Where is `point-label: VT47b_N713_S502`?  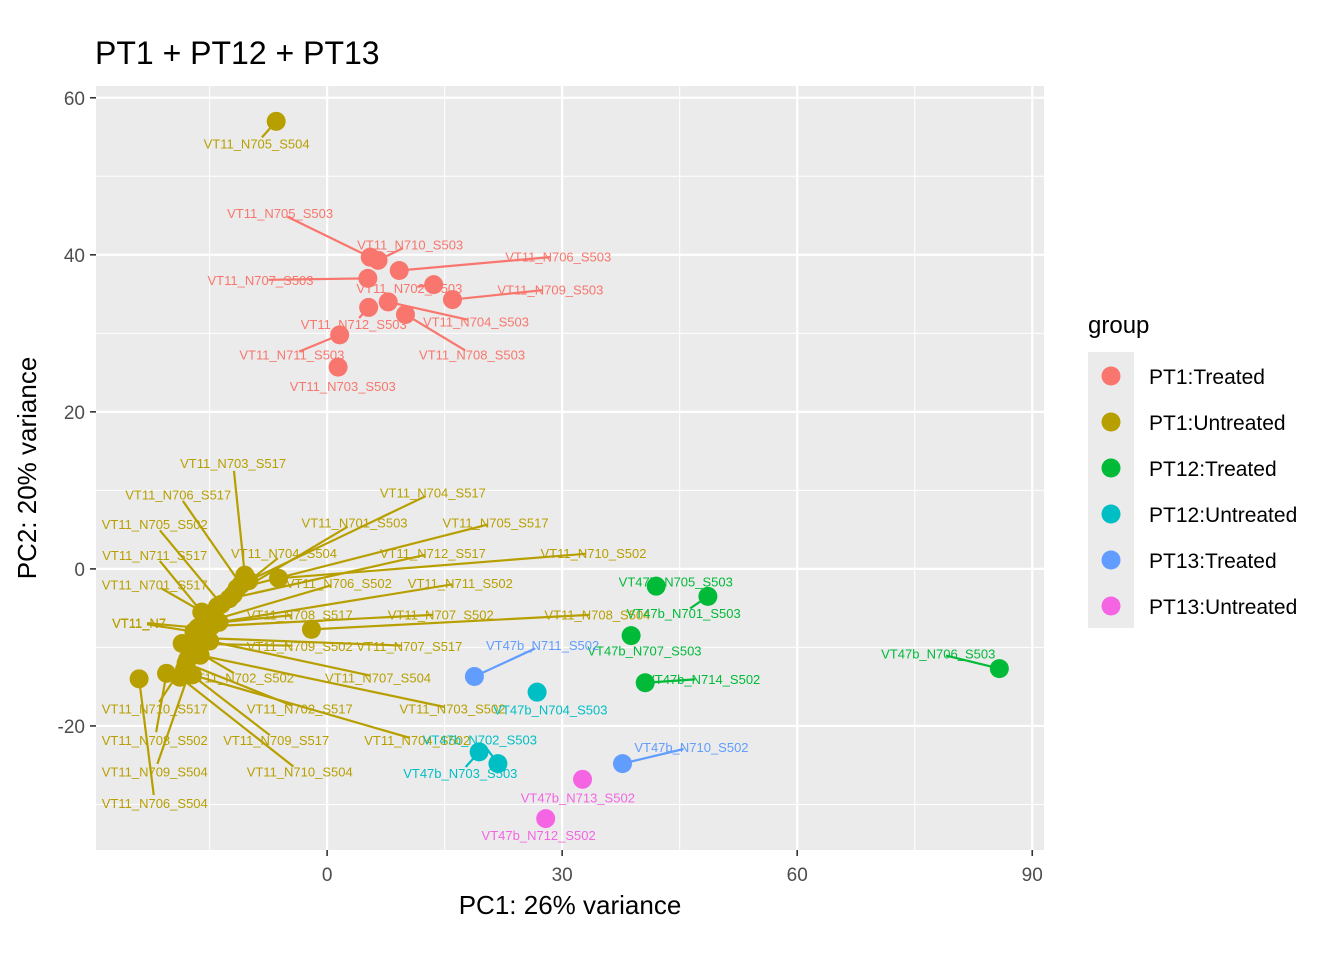 point-label: VT47b_N713_S502 is located at coordinates (578, 797).